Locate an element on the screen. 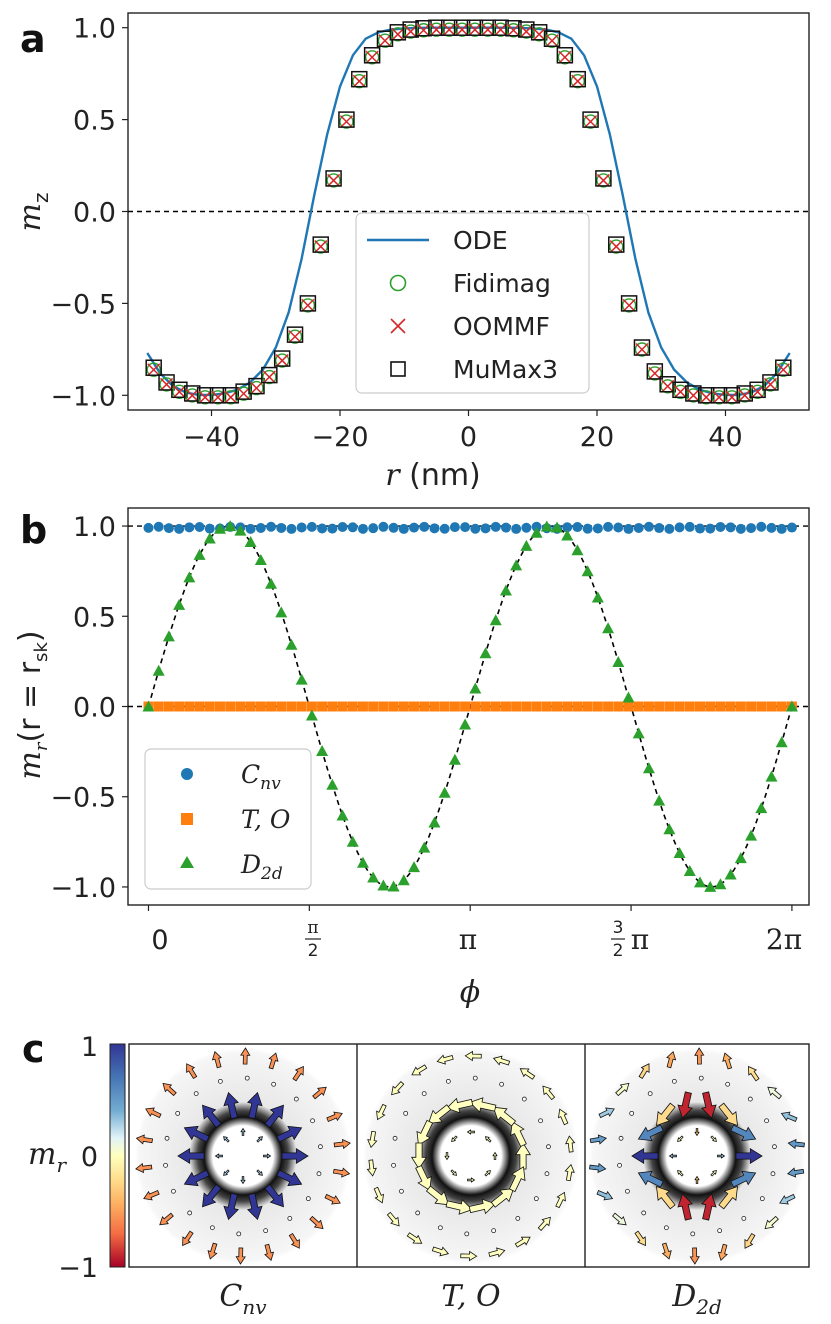 The height and width of the screenshot is (1324, 831). svg-text: π is located at coordinates (640, 939).